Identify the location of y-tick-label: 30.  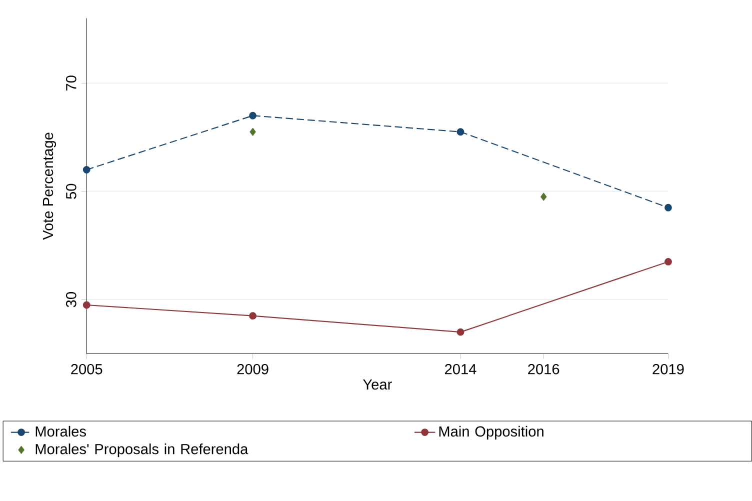
(71, 299).